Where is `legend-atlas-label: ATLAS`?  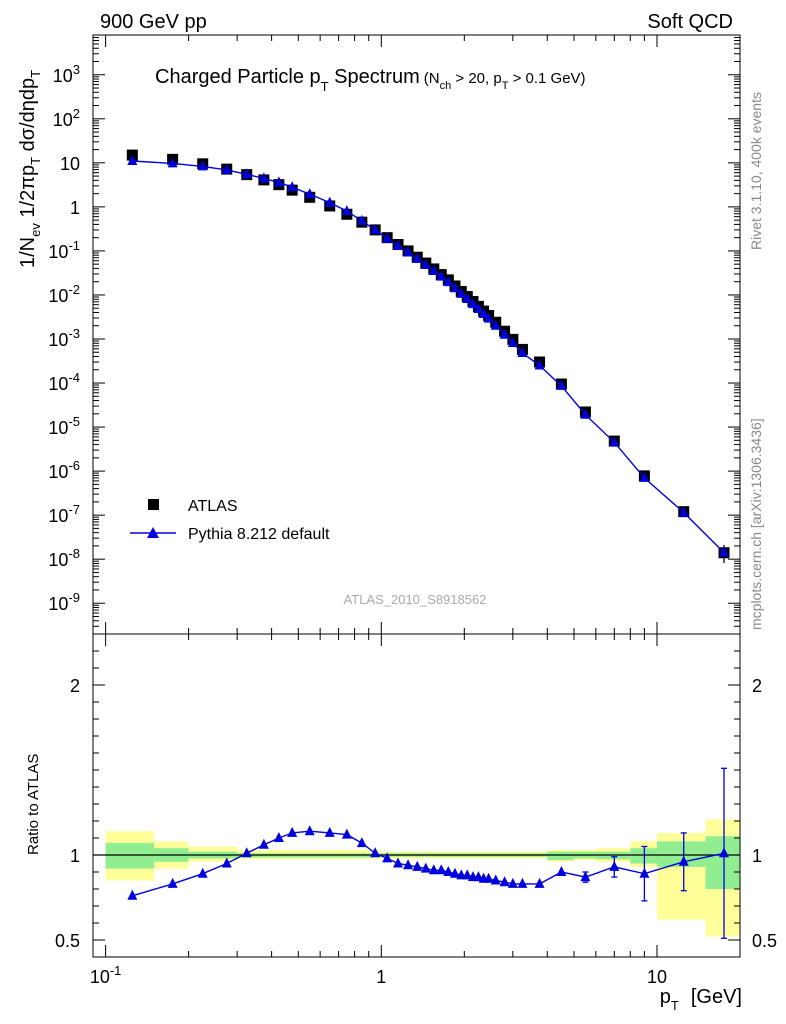
legend-atlas-label: ATLAS is located at coordinates (213, 506).